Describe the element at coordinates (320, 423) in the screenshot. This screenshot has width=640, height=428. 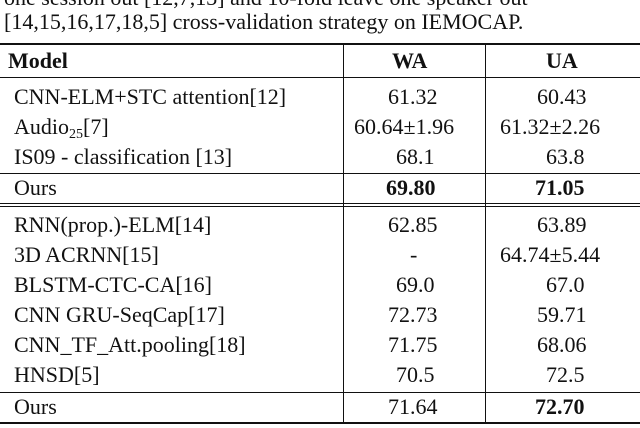
I see `table-bottom-rule` at that location.